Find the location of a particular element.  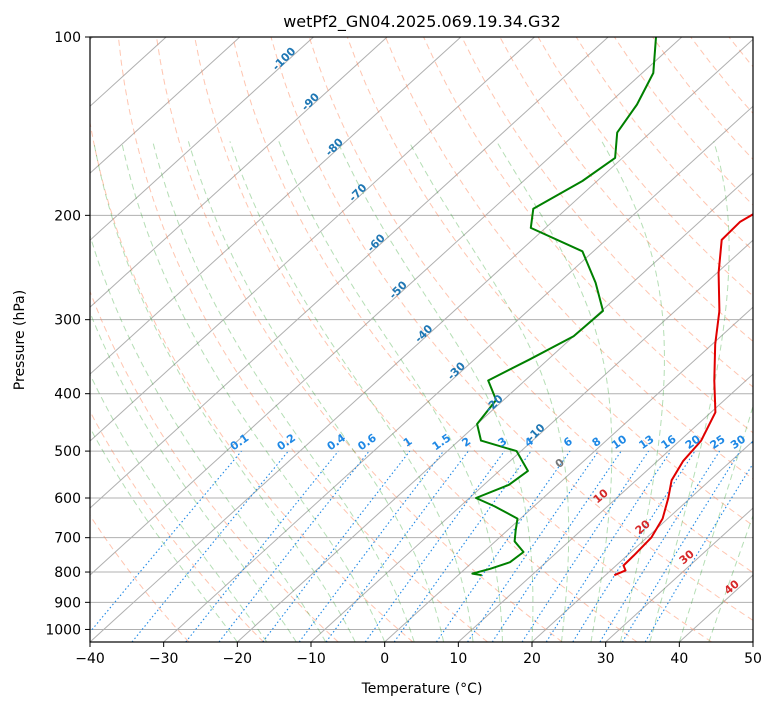

moist-adiabat-label: 30 is located at coordinates (687, 557).